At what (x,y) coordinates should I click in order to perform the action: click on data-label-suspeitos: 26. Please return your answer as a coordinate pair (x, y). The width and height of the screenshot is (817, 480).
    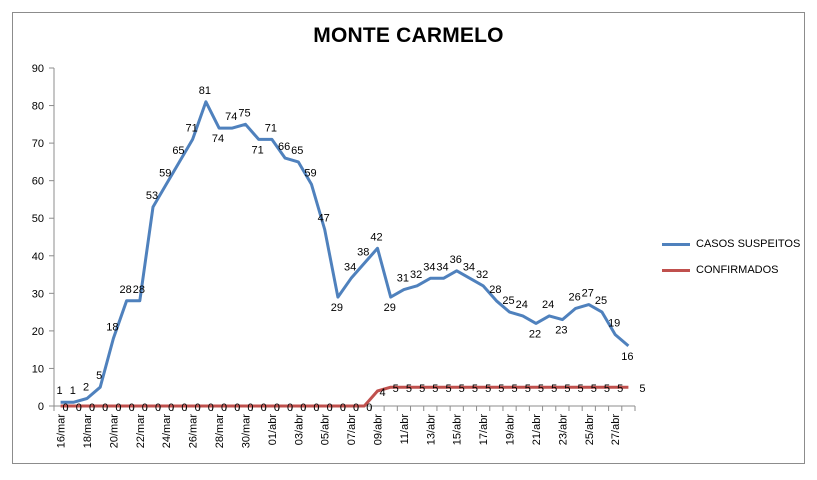
    Looking at the image, I should click on (574, 297).